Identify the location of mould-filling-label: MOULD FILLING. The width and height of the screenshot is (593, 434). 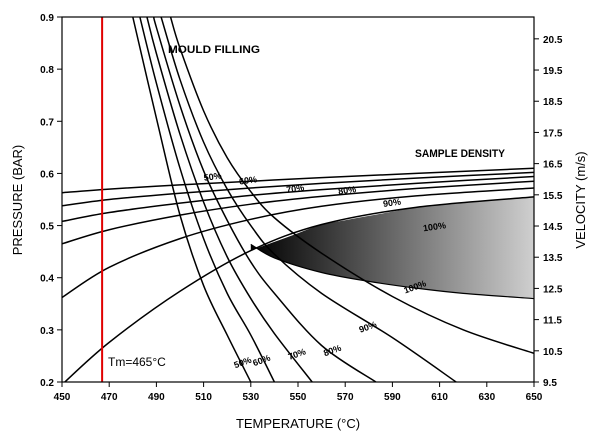
(214, 50).